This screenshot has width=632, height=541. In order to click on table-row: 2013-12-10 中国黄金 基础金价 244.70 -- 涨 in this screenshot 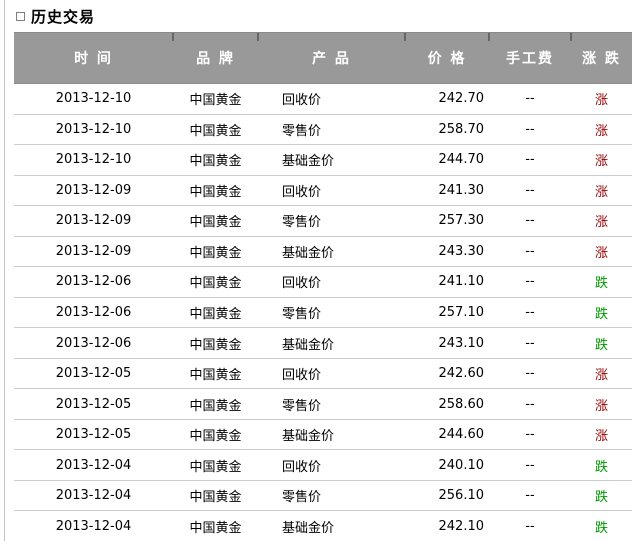, I will do `click(323, 160)`.